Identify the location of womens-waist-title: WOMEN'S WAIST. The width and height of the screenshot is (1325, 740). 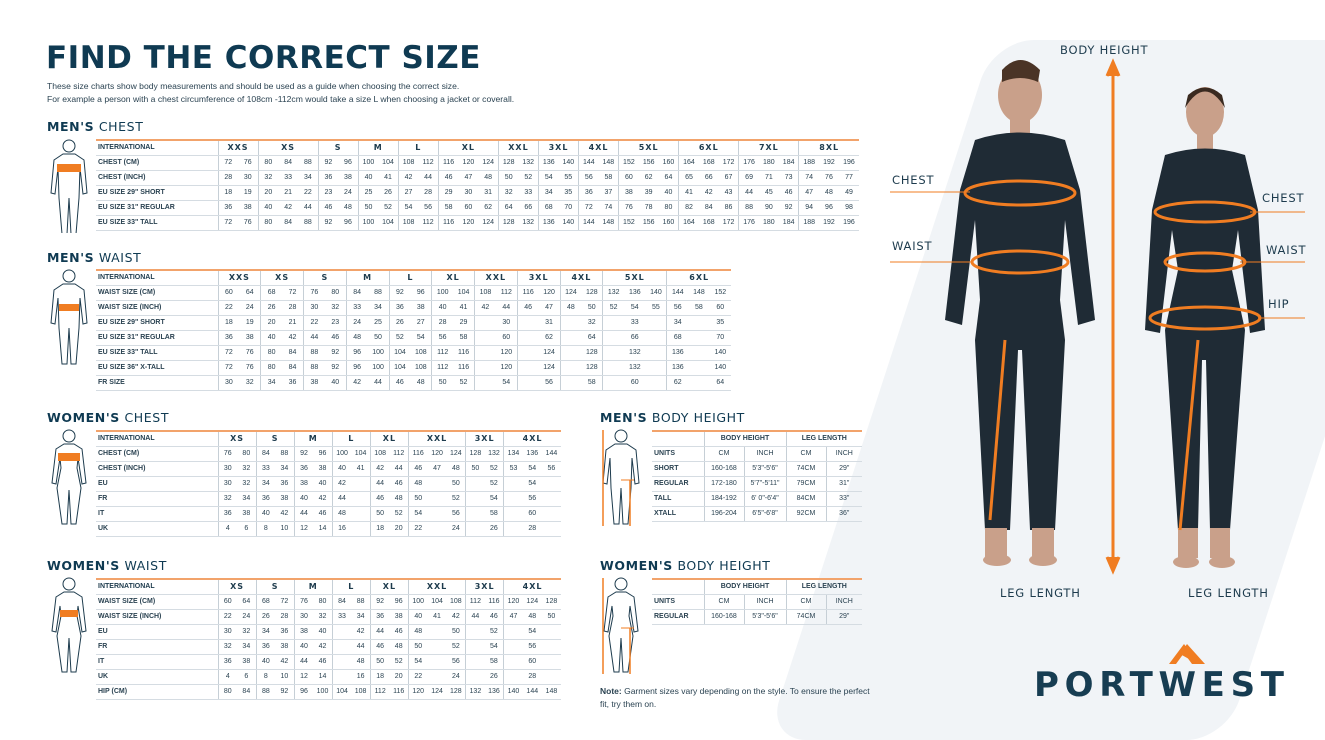
(107, 565).